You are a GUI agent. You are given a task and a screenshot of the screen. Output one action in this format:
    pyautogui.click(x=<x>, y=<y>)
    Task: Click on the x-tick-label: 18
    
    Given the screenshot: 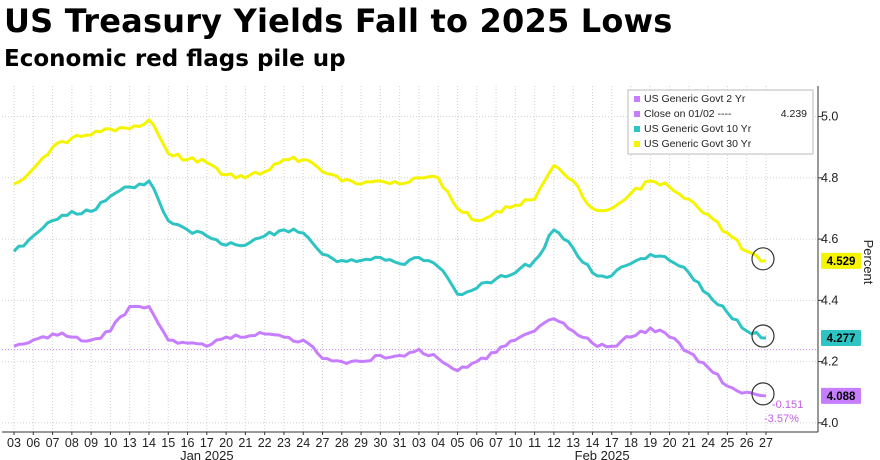 What is the action you would take?
    pyautogui.click(x=631, y=443)
    